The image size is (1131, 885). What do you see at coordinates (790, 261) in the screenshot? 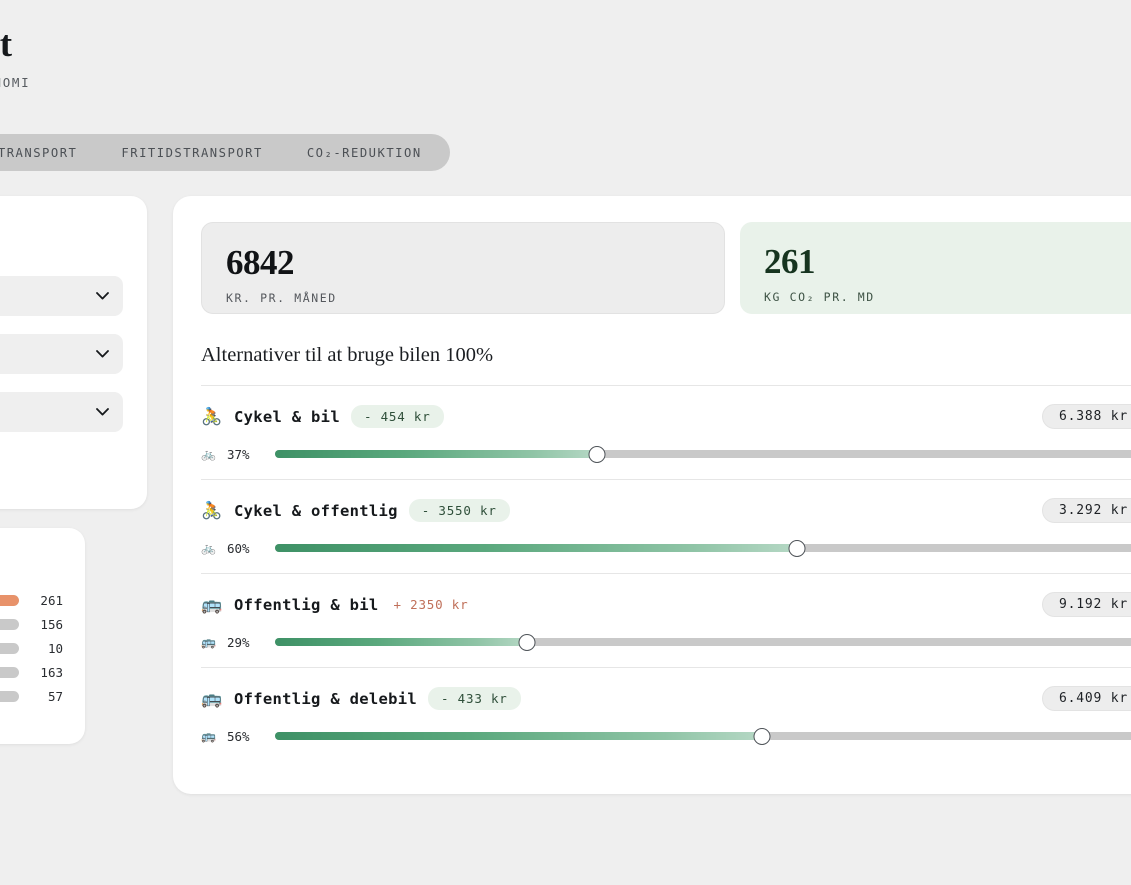
I see `stat-co2-value: 261` at bounding box center [790, 261].